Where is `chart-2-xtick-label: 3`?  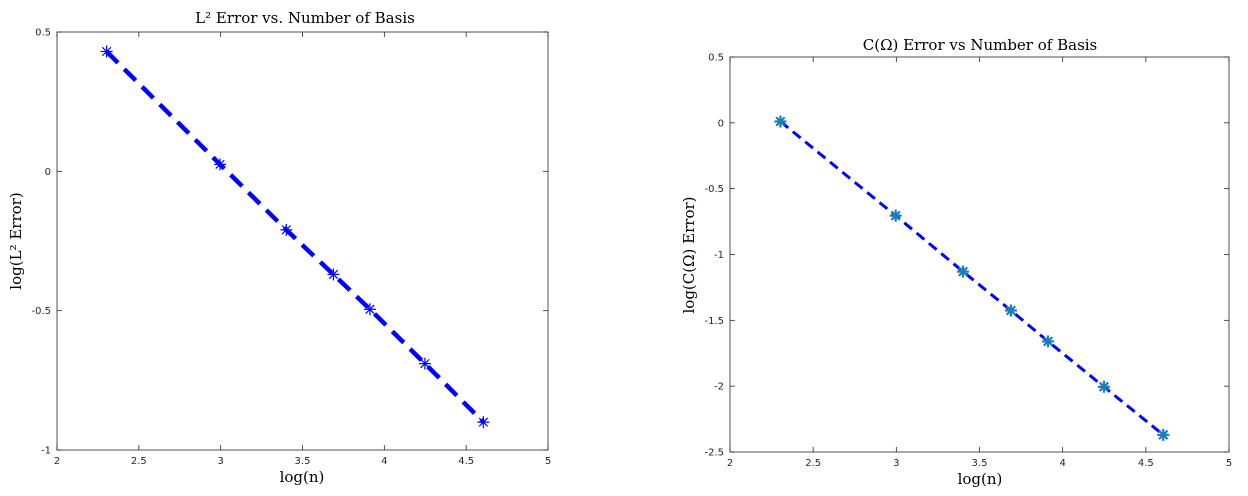 chart-2-xtick-label: 3 is located at coordinates (896, 463).